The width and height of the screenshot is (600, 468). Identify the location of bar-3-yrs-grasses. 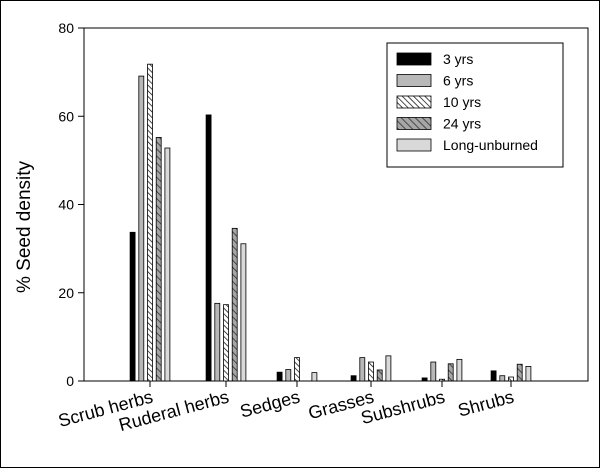
(353, 378).